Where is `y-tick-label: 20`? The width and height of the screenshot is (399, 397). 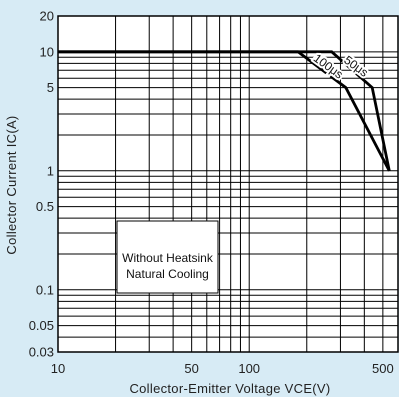 y-tick-label: 20 is located at coordinates (47, 16).